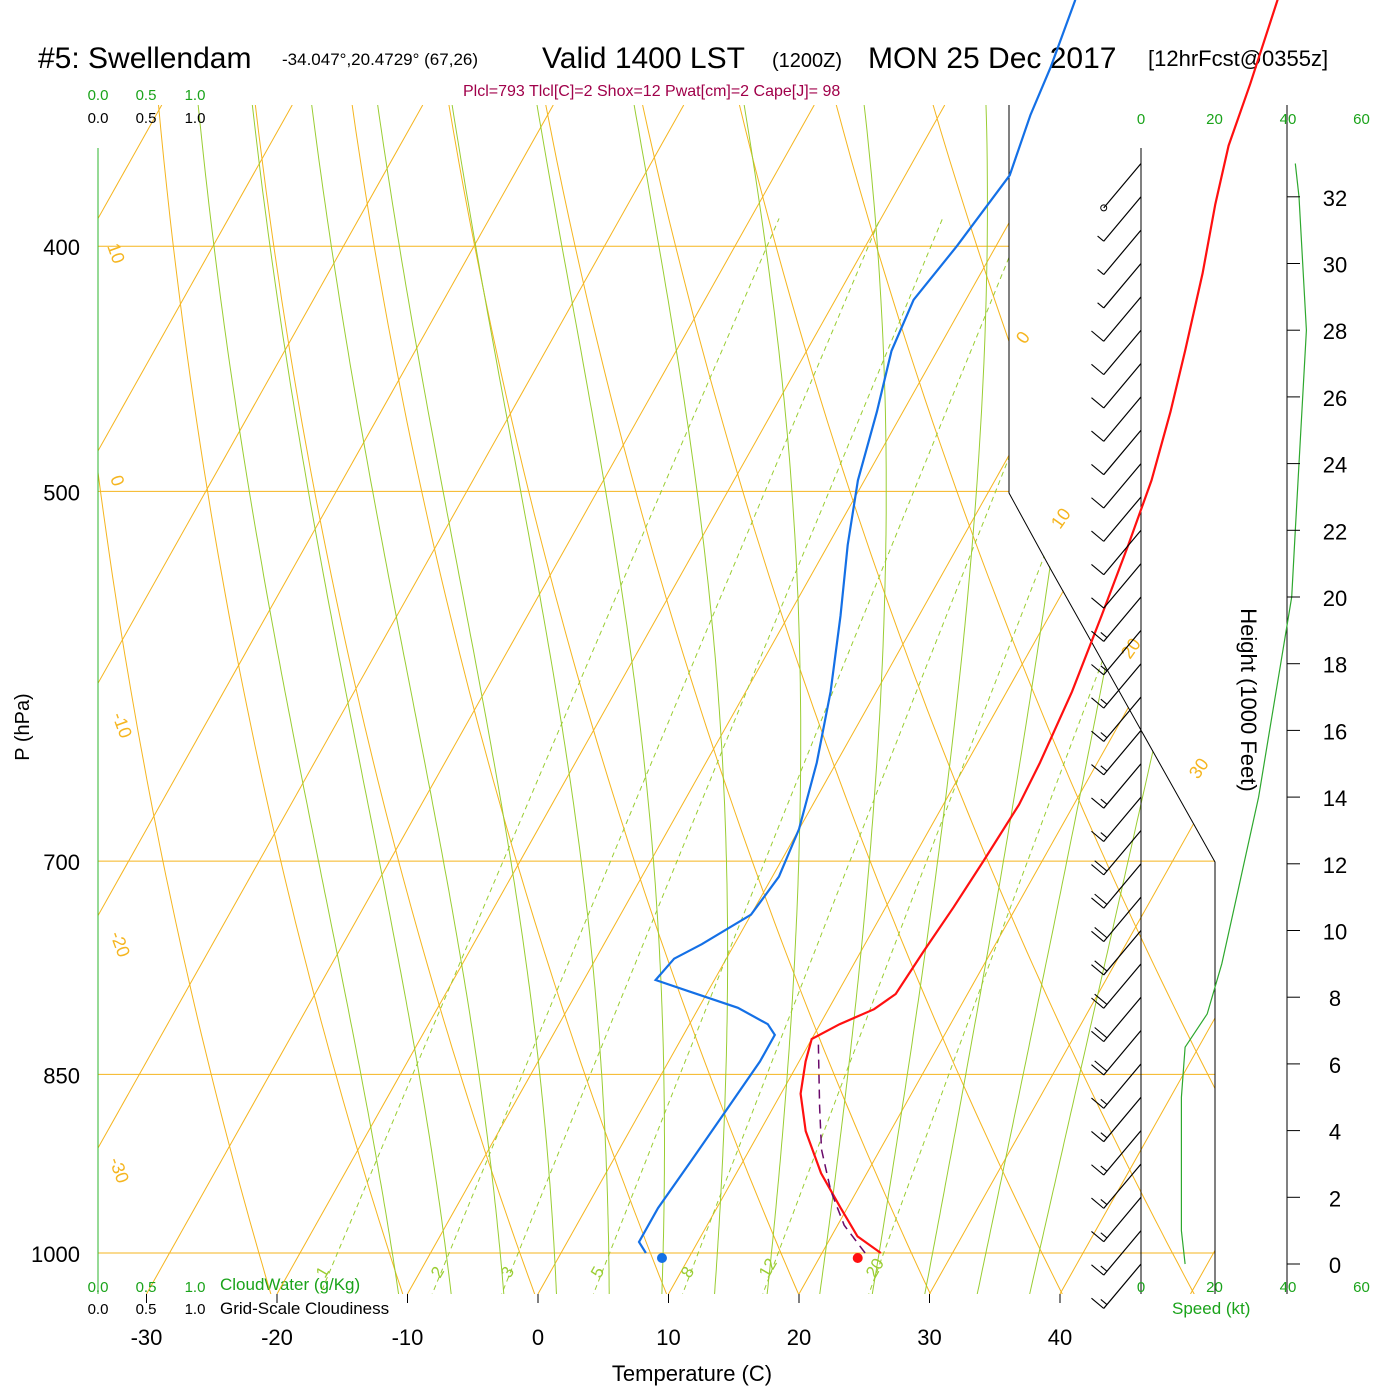 The width and height of the screenshot is (1400, 1400). What do you see at coordinates (1335, 1065) in the screenshot?
I see `height-tick-label: 6` at bounding box center [1335, 1065].